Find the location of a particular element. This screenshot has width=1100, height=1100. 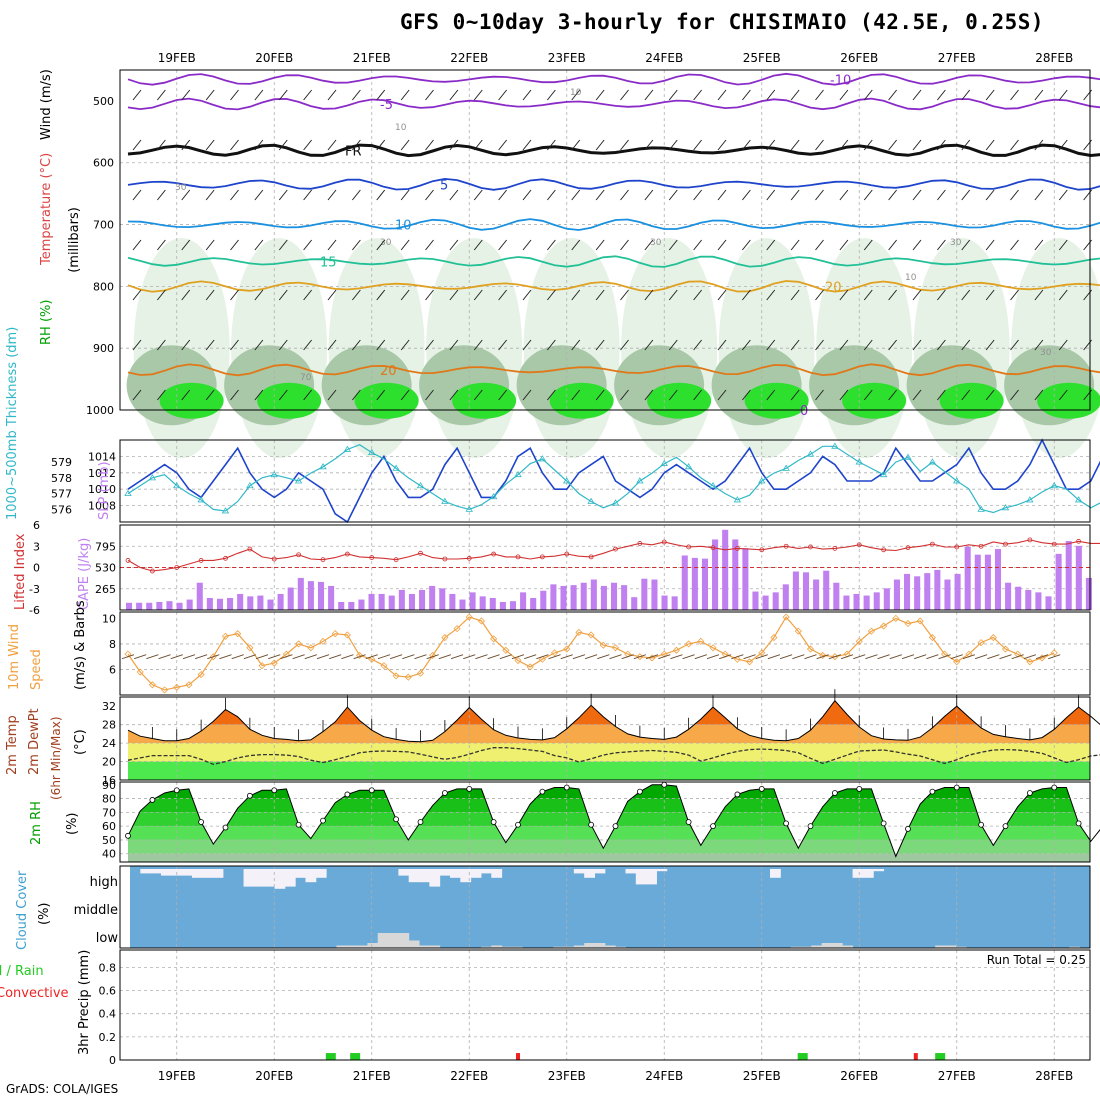

rh-tick: 60 is located at coordinates (109, 826).